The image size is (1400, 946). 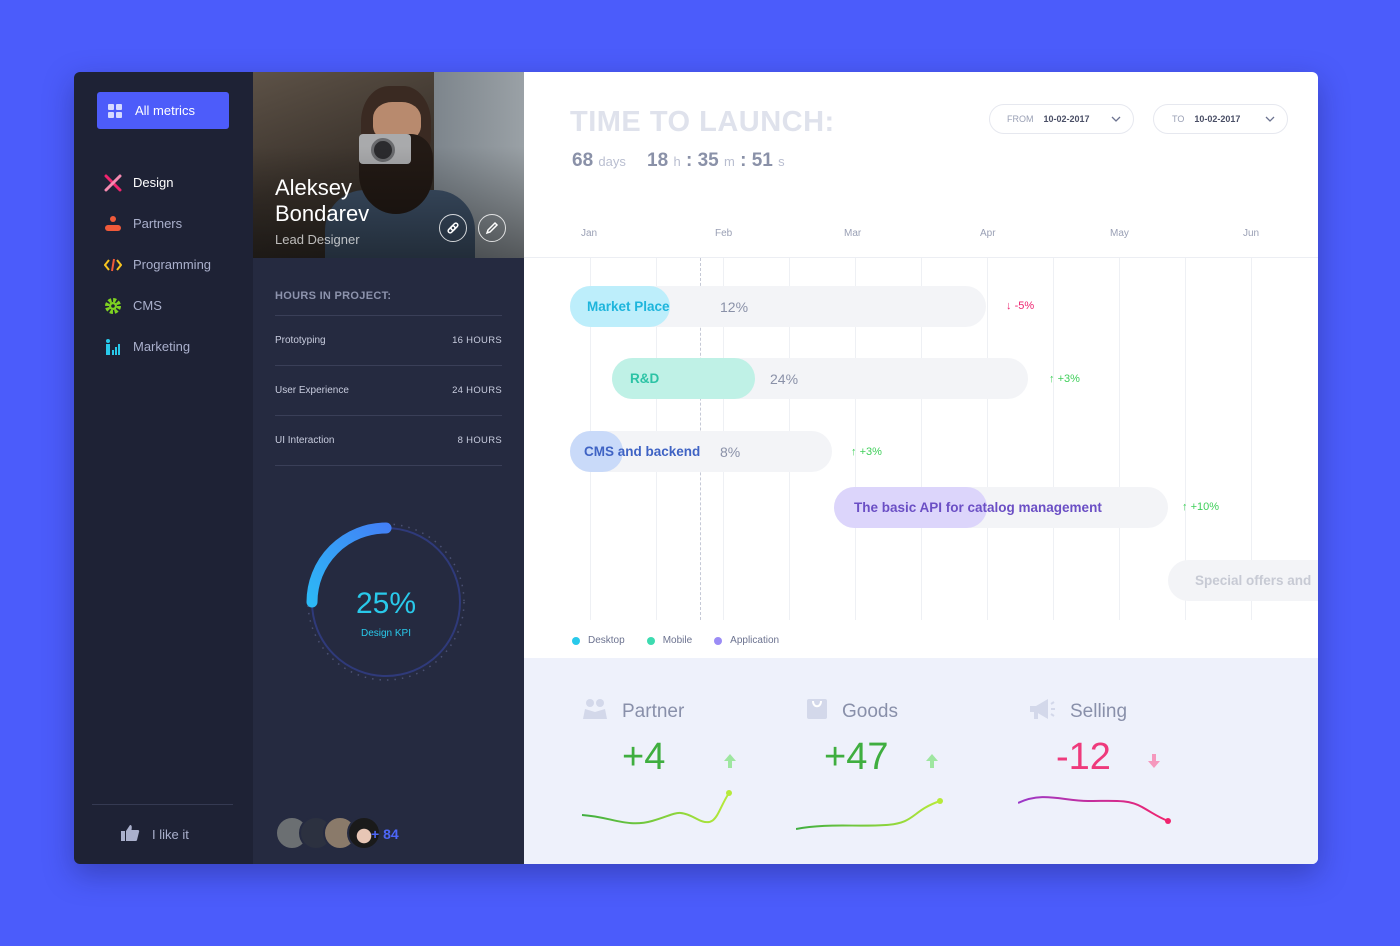 What do you see at coordinates (312, 390) in the screenshot?
I see `hours-label: User Experience` at bounding box center [312, 390].